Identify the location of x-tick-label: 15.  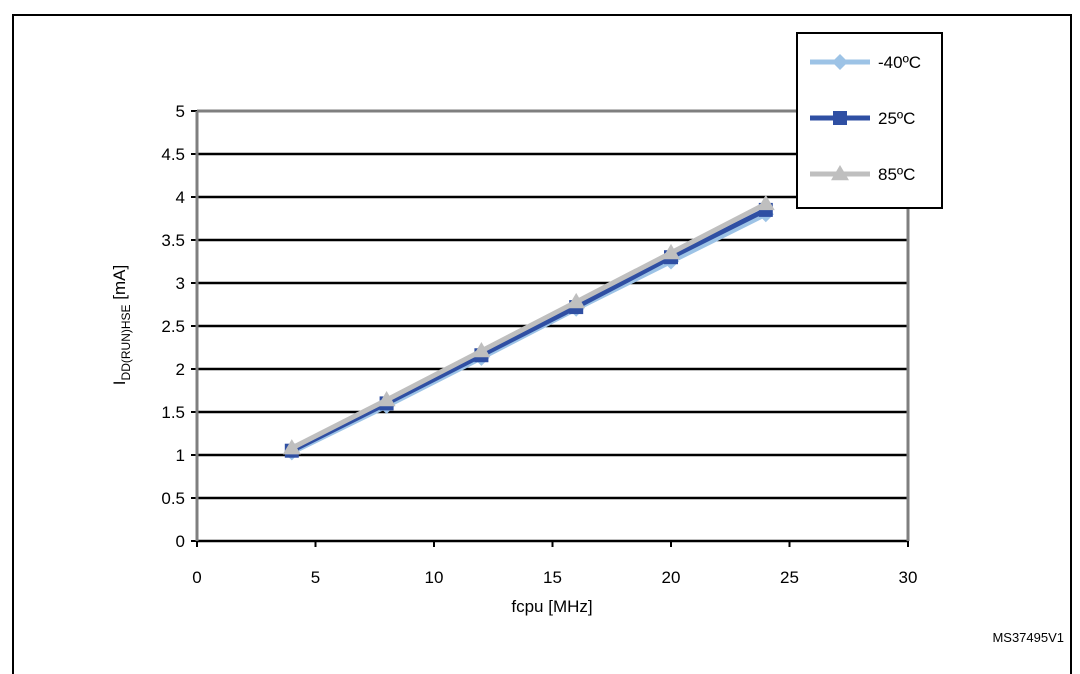
(552, 577).